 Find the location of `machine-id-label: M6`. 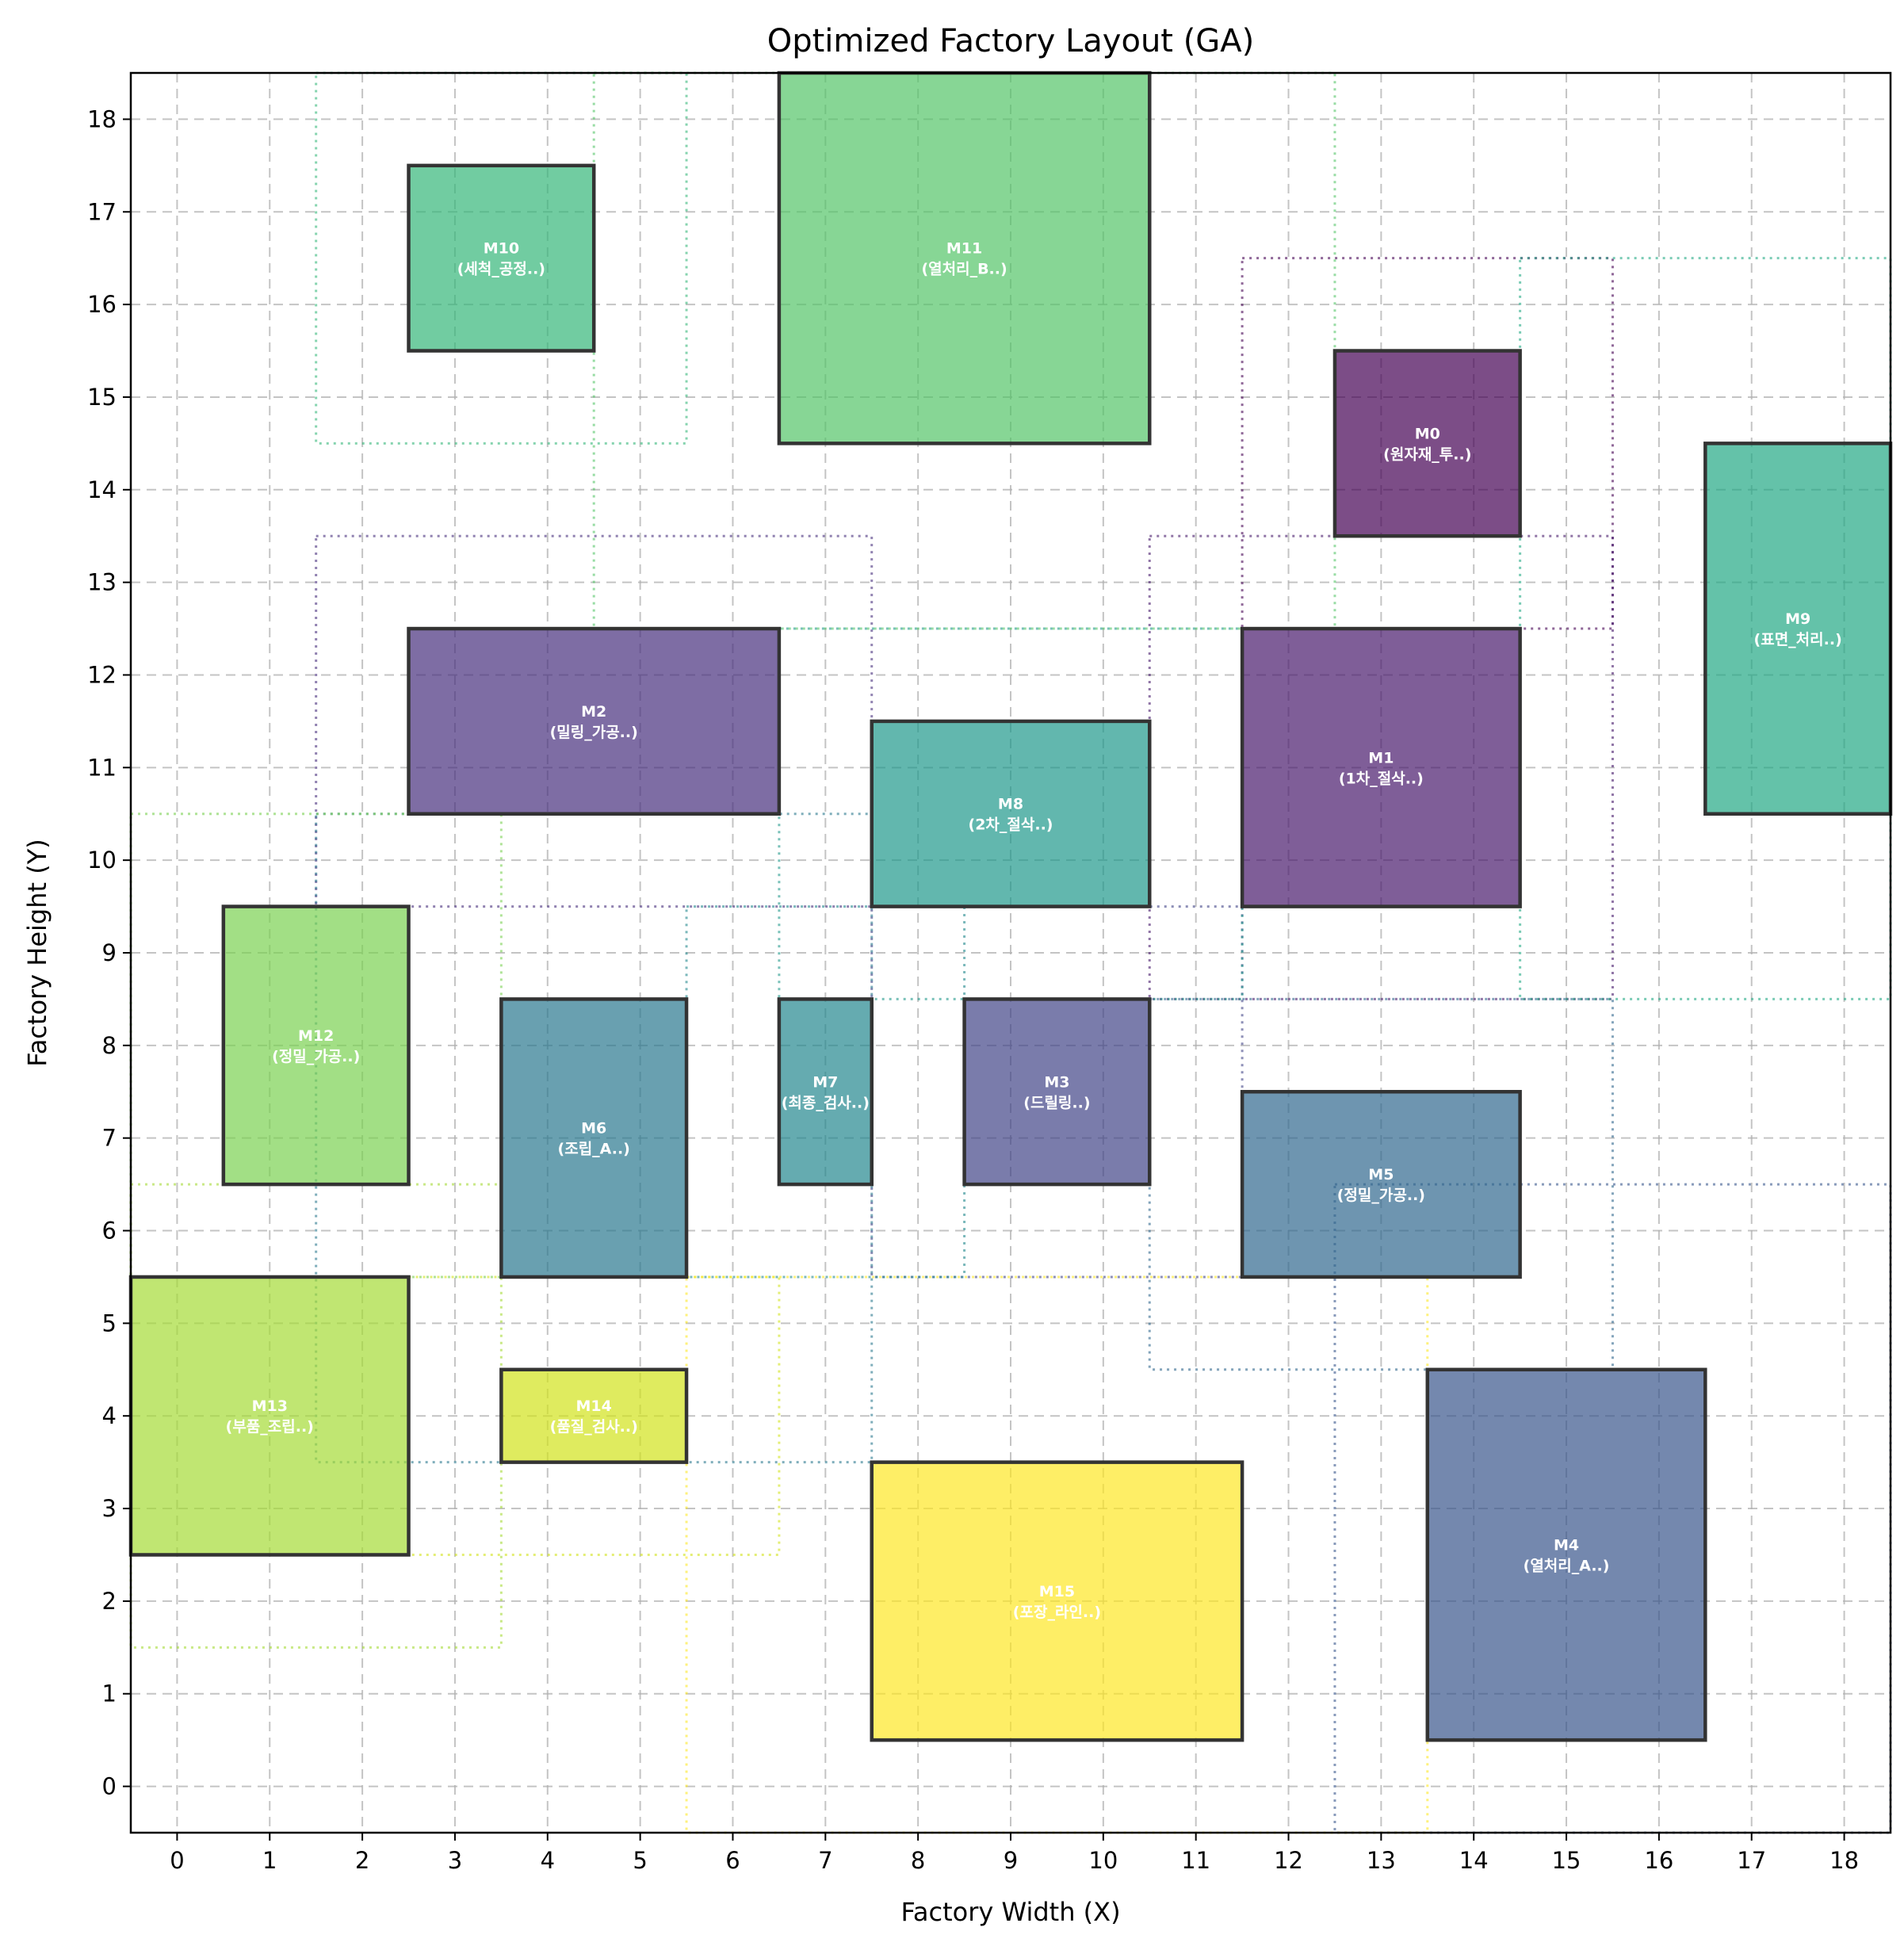

machine-id-label: M6 is located at coordinates (593, 1129).